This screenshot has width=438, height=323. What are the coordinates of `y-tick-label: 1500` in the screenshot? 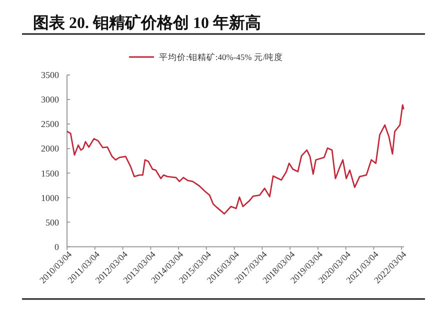 It's located at (50, 173).